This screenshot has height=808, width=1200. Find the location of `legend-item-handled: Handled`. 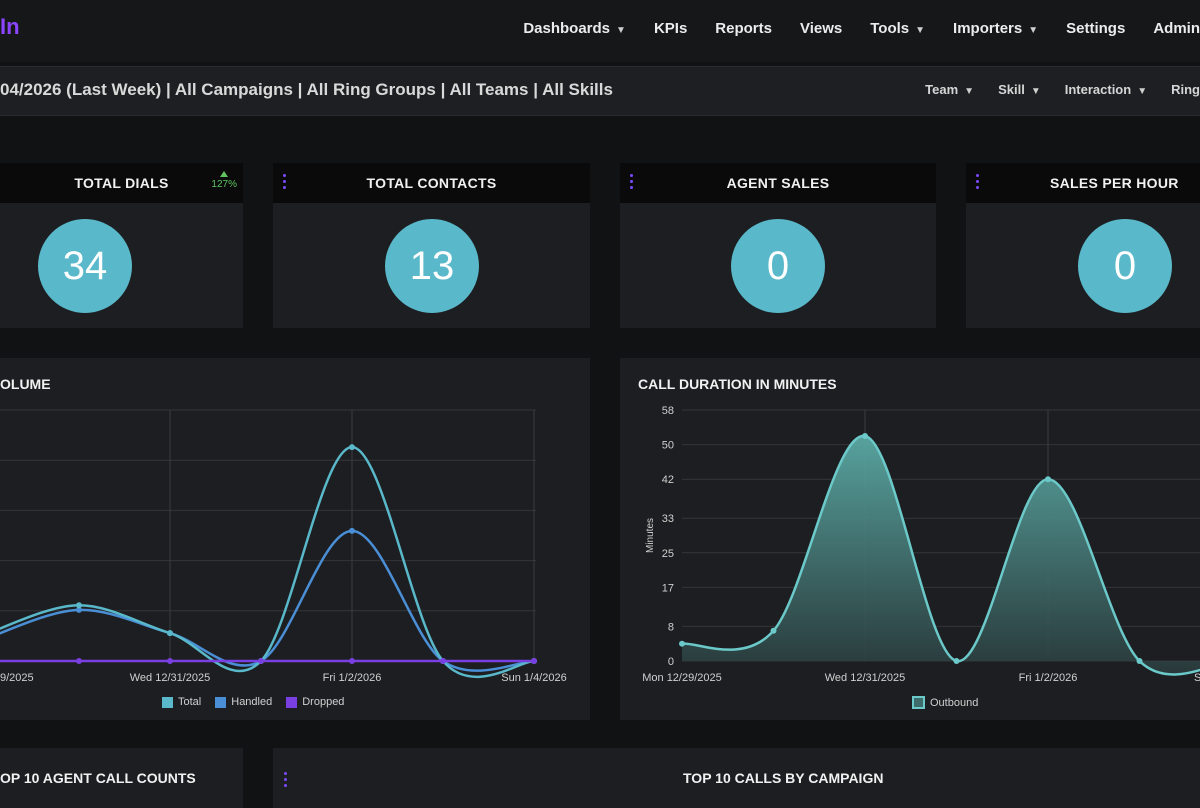

legend-item-handled: Handled is located at coordinates (243, 702).